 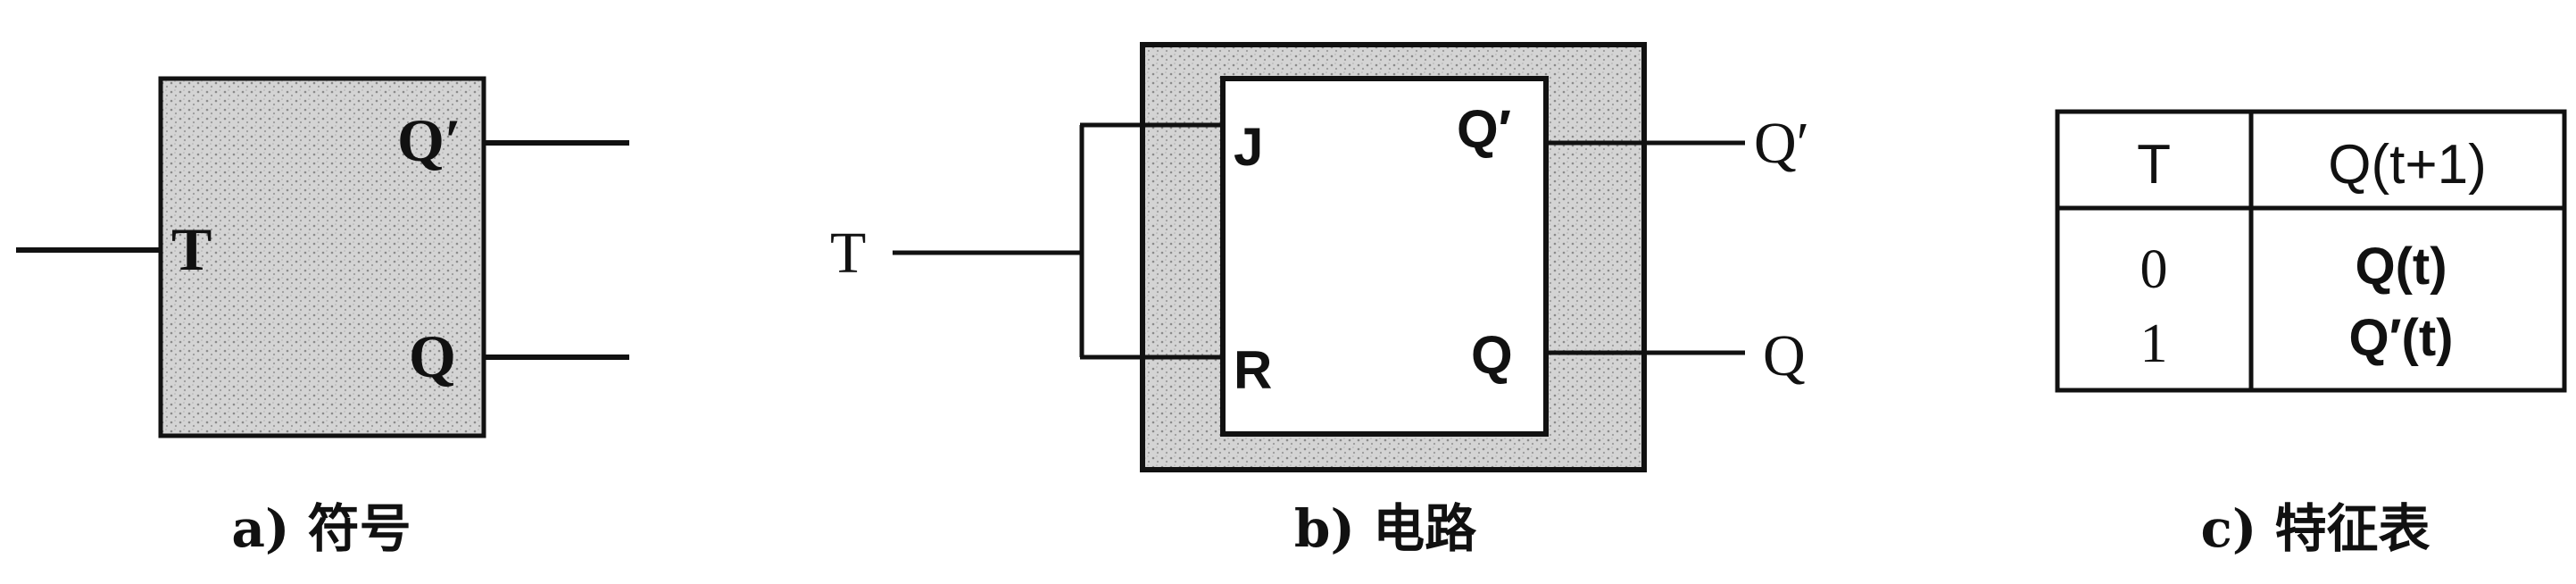 I want to click on symbol-input-t-label: T, so click(x=192, y=249).